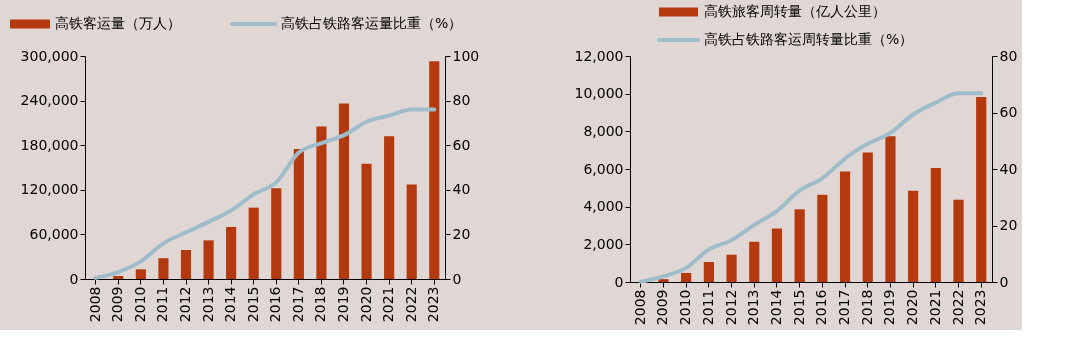  I want to click on legend-label: 高铁占铁路客运周转量比重（%）, so click(809, 39).